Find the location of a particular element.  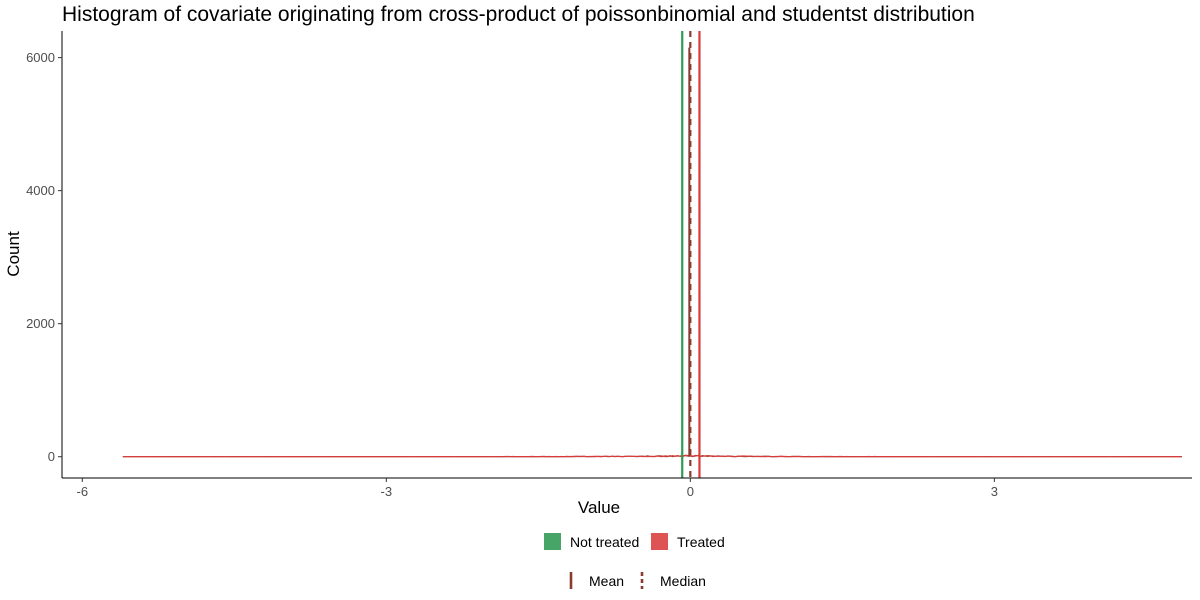

legend-swatch-treated is located at coordinates (659, 541).